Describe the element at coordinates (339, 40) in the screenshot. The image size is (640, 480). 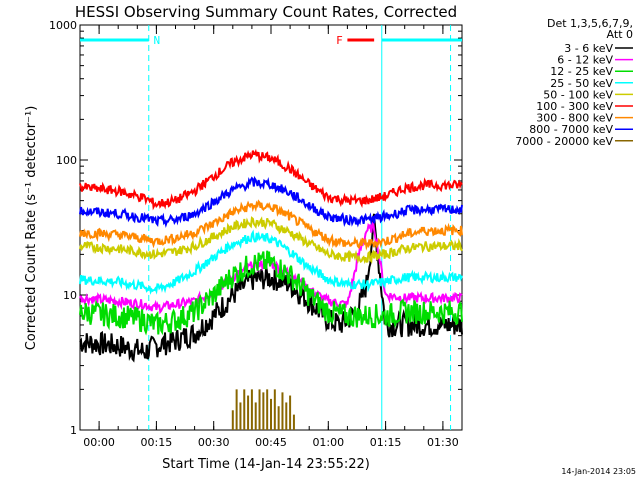
I see `annotation-flare-label: F` at that location.